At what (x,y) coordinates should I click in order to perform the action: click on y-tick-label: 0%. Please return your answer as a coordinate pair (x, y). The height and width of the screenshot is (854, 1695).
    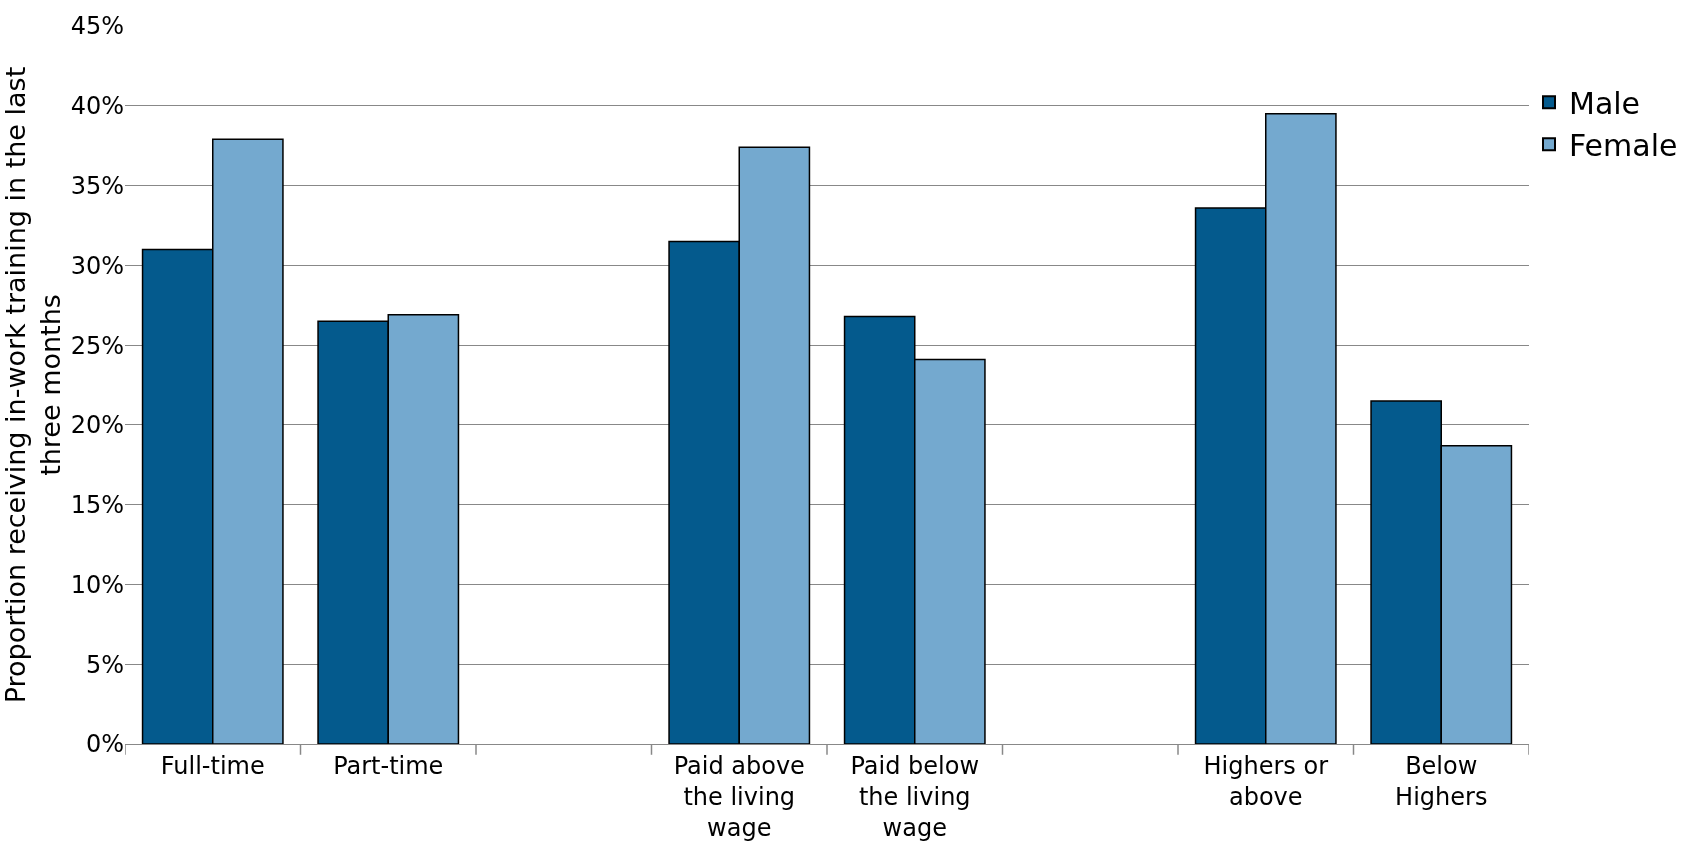
    Looking at the image, I should click on (104, 744).